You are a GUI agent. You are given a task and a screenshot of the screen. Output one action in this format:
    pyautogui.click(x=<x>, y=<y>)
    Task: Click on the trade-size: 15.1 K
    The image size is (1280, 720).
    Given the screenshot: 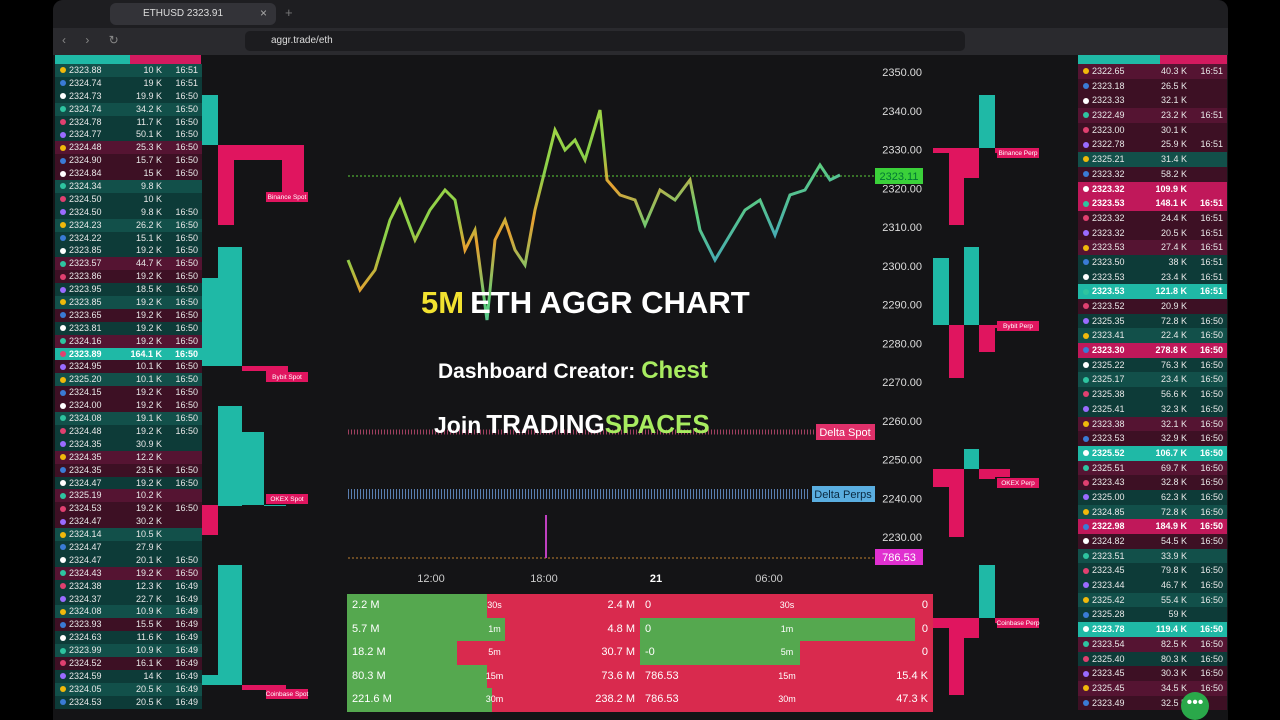 What is the action you would take?
    pyautogui.click(x=148, y=237)
    